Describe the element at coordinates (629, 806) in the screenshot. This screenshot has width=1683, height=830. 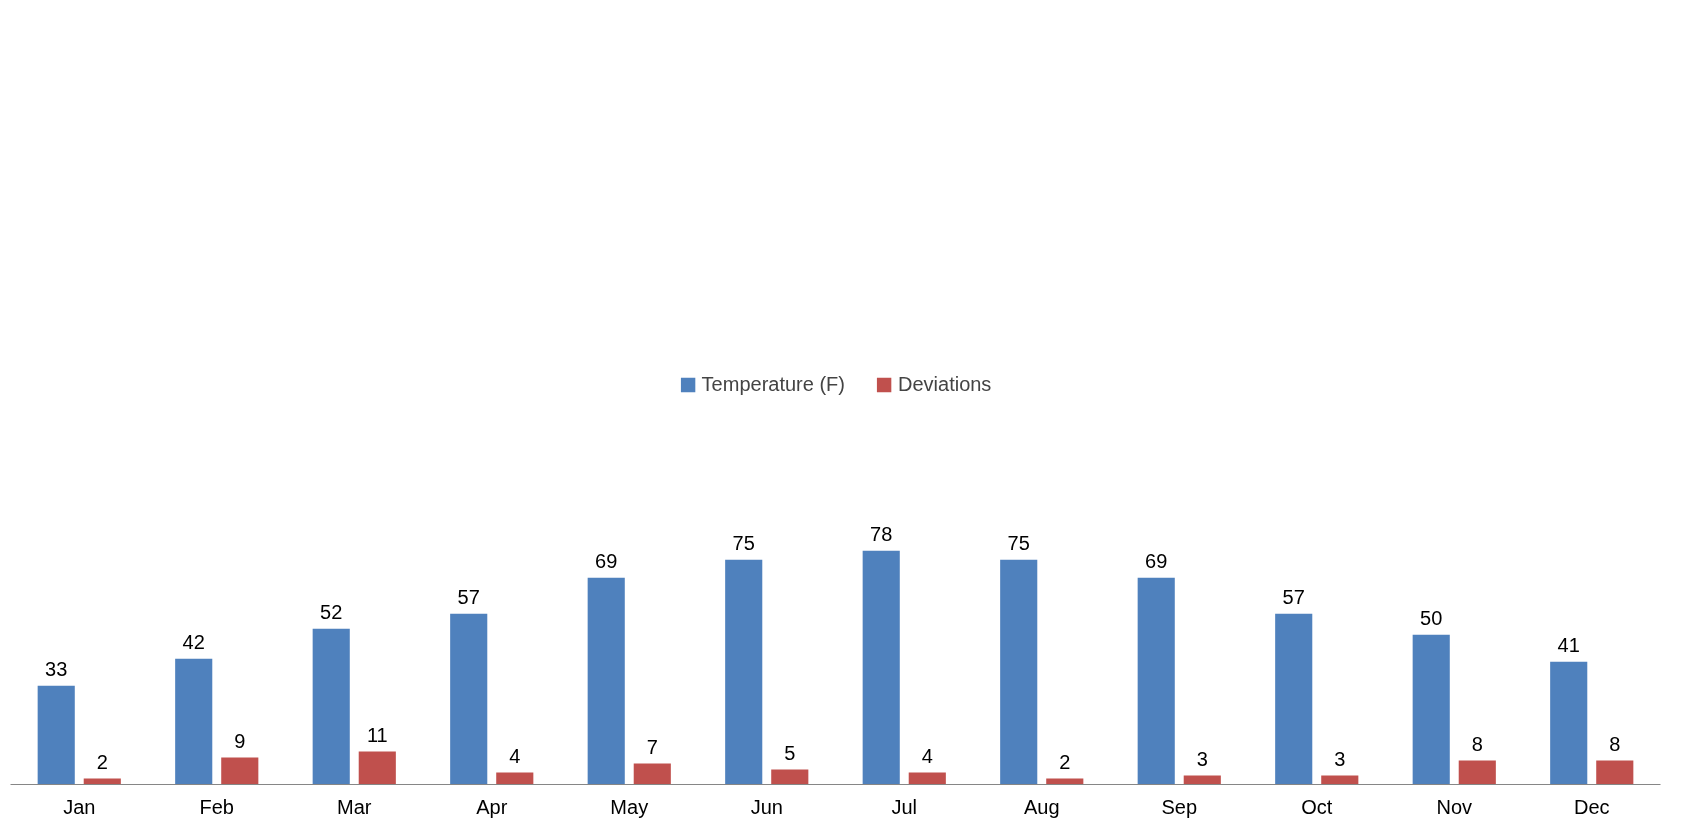
I see `x-tick-label: May` at that location.